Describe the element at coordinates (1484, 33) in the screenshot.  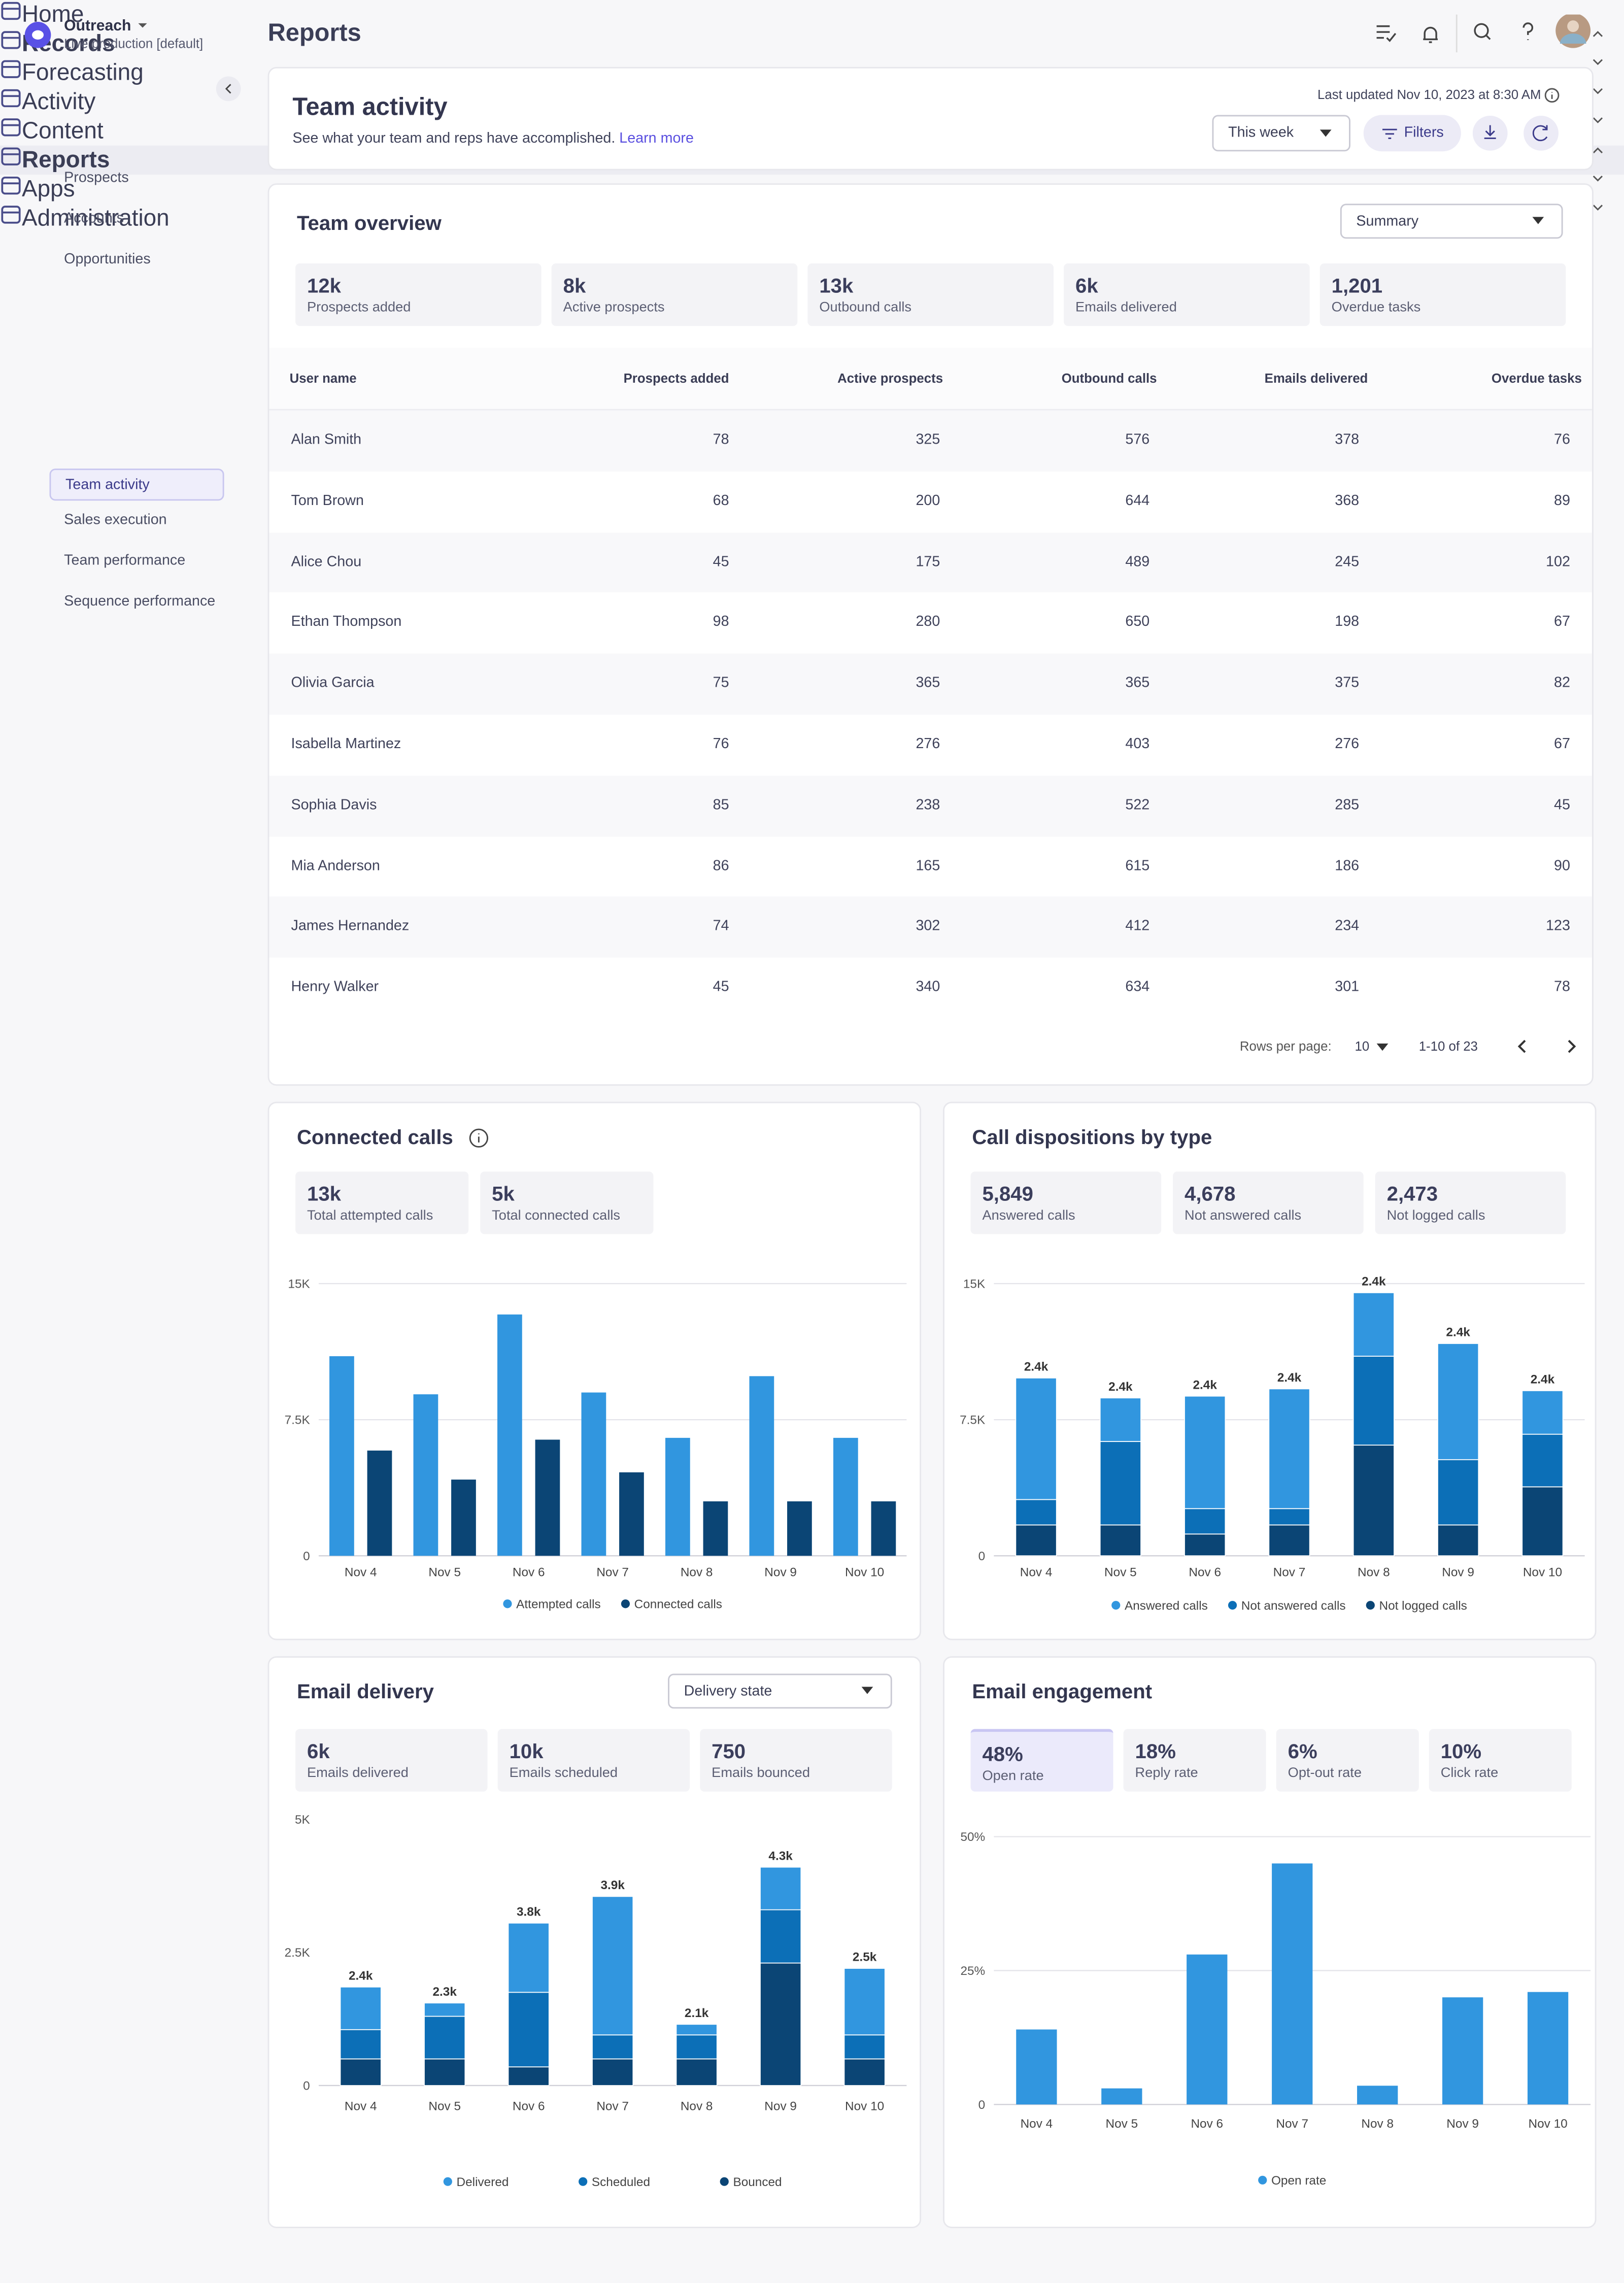
I see `top-icons` at that location.